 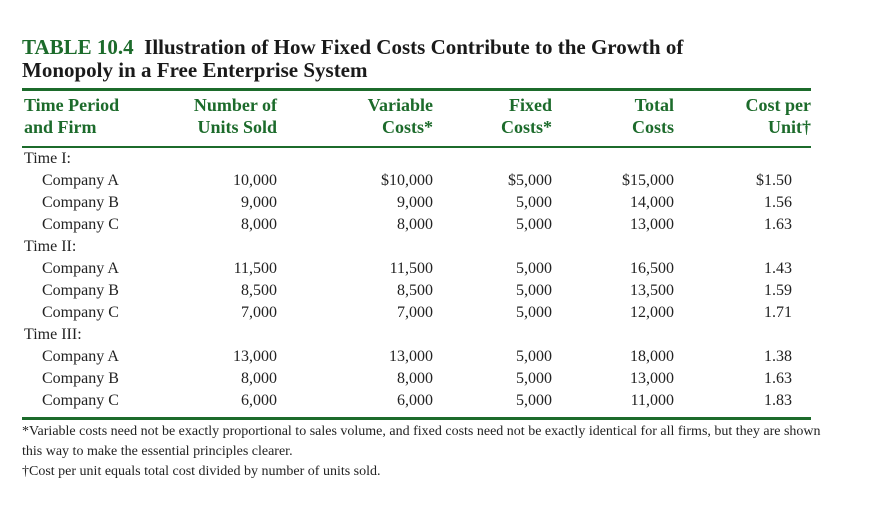 I want to click on column-header: Cost per Unit†, so click(x=779, y=116).